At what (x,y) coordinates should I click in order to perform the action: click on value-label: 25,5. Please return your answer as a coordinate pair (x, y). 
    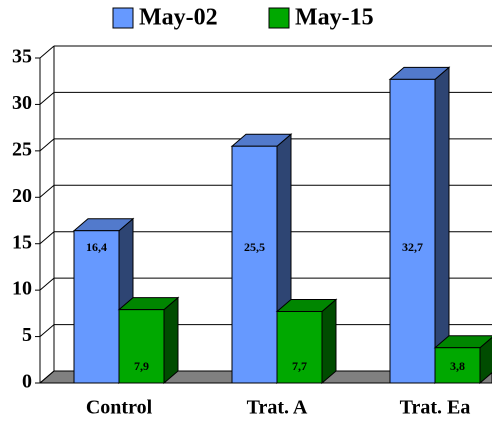
    Looking at the image, I should click on (254, 247).